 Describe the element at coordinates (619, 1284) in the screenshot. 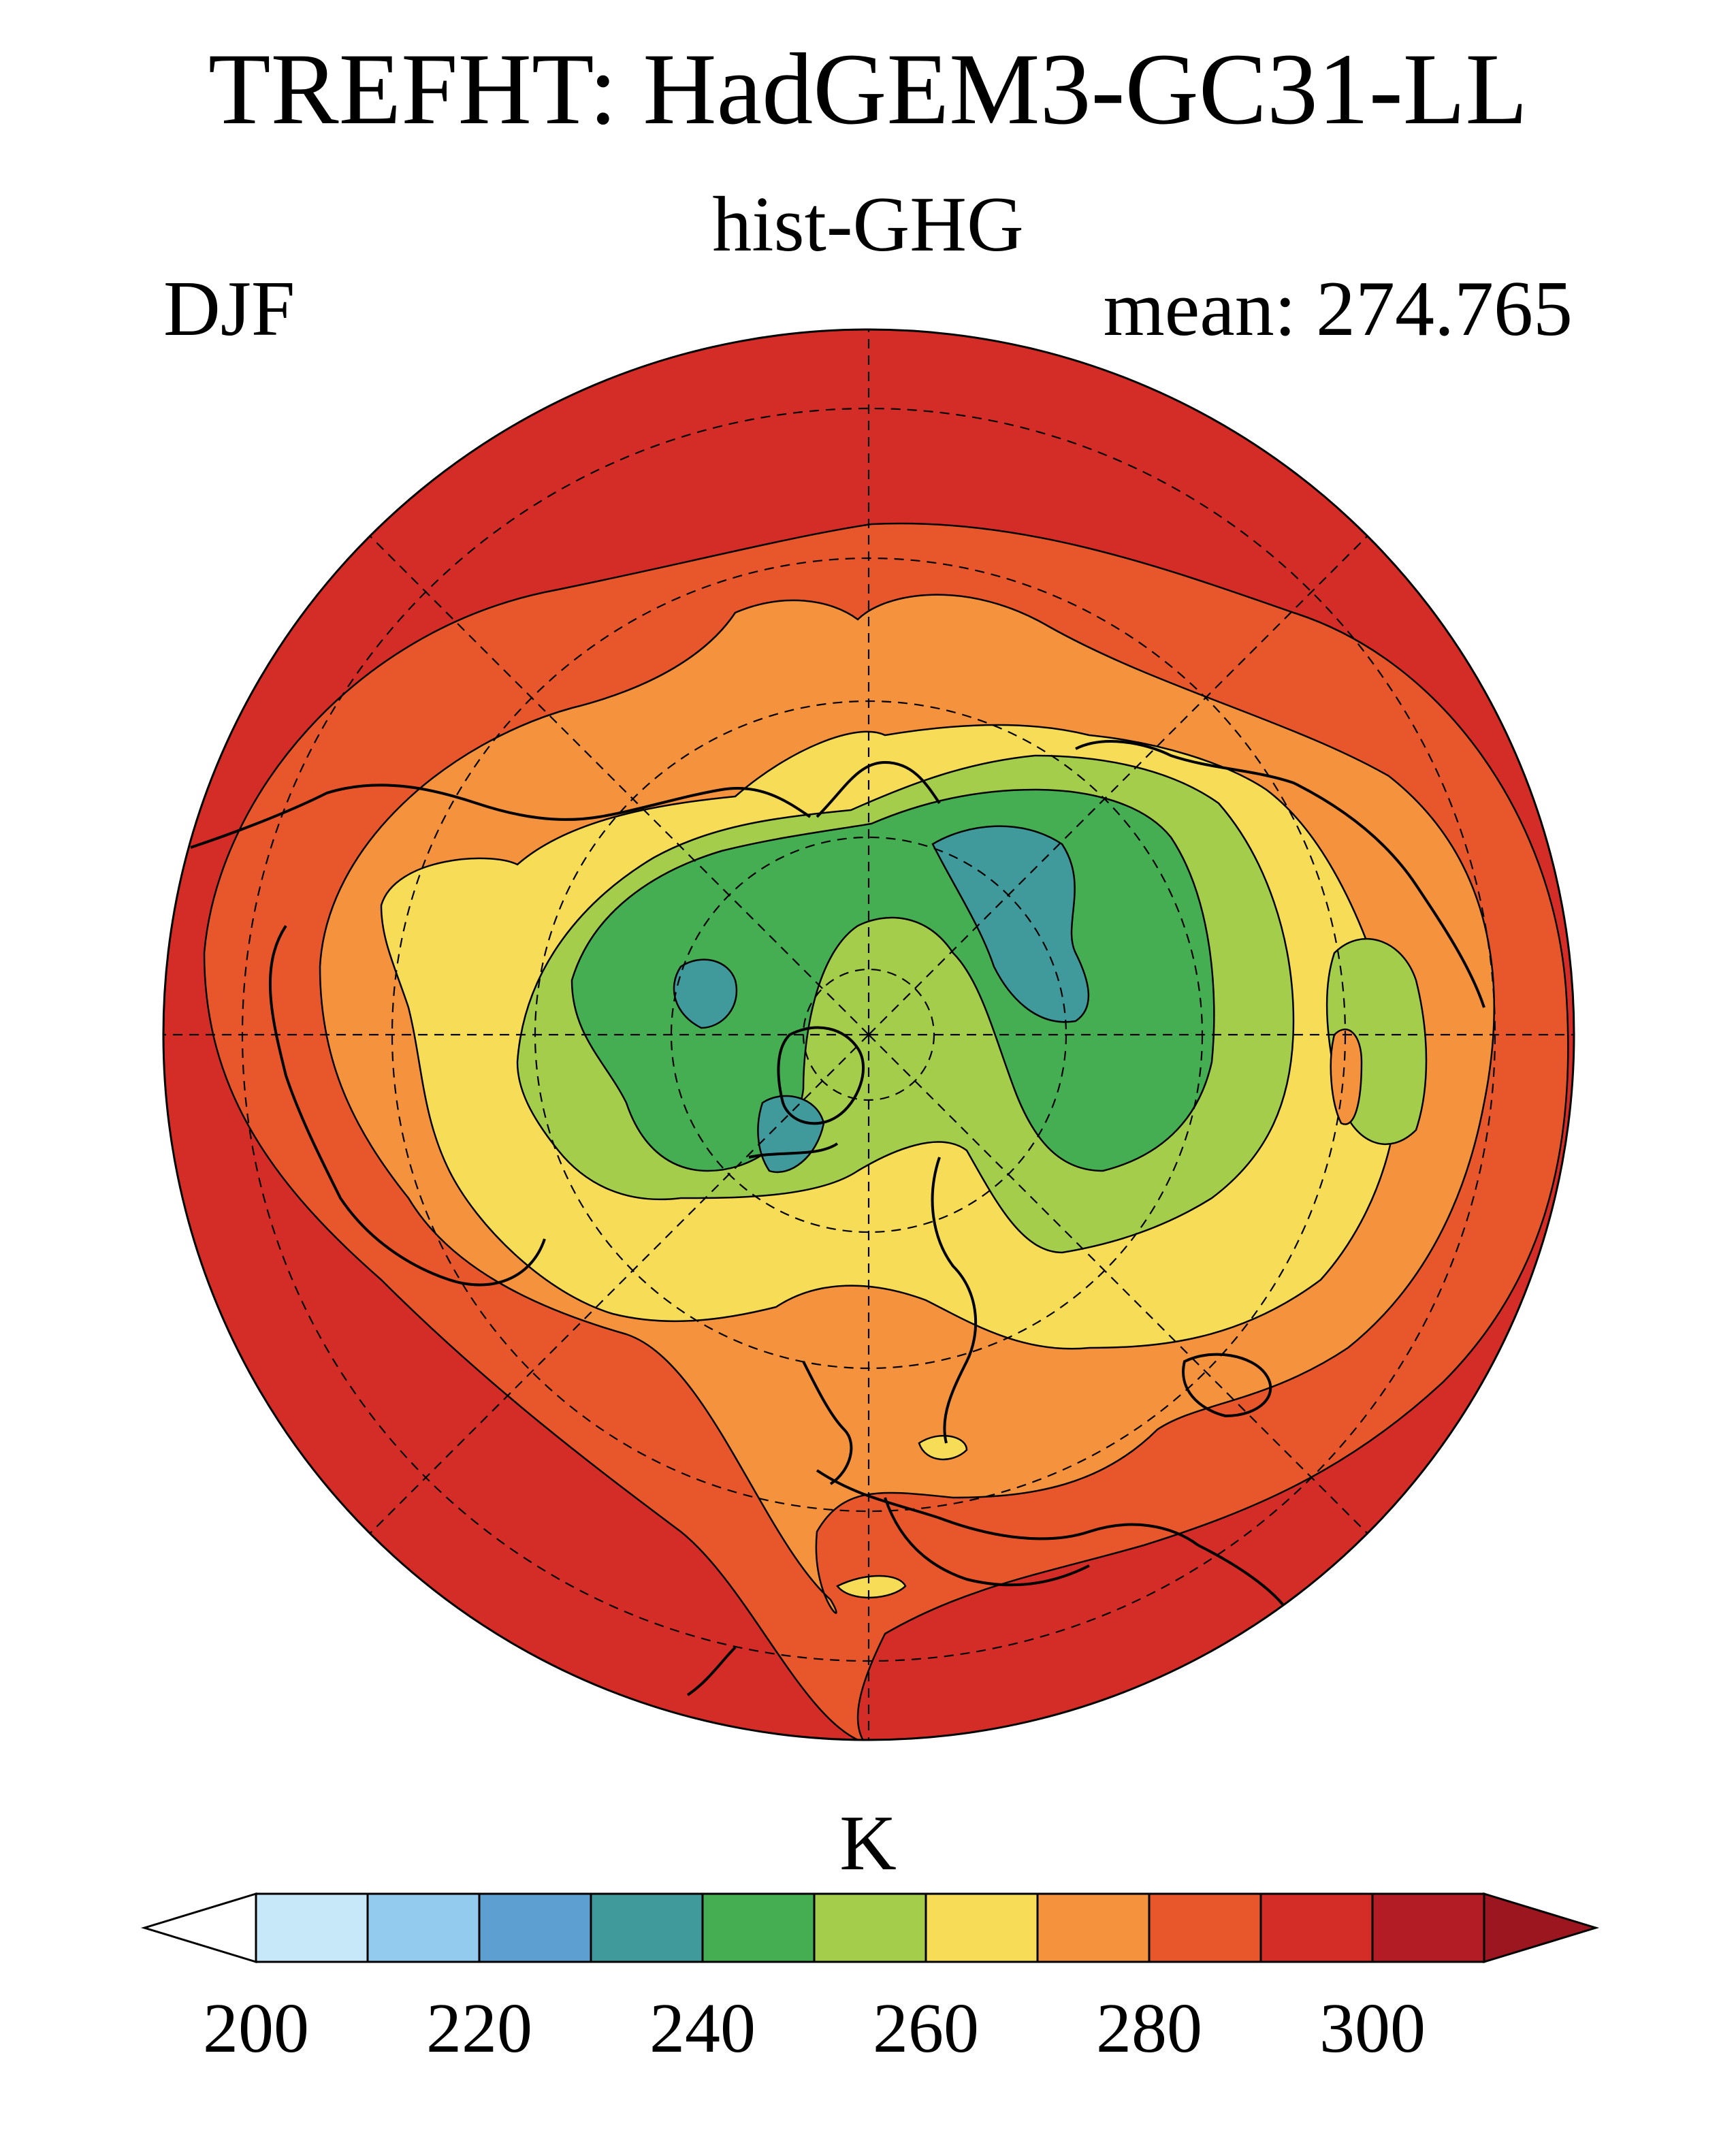

I see `meridian-45w` at that location.